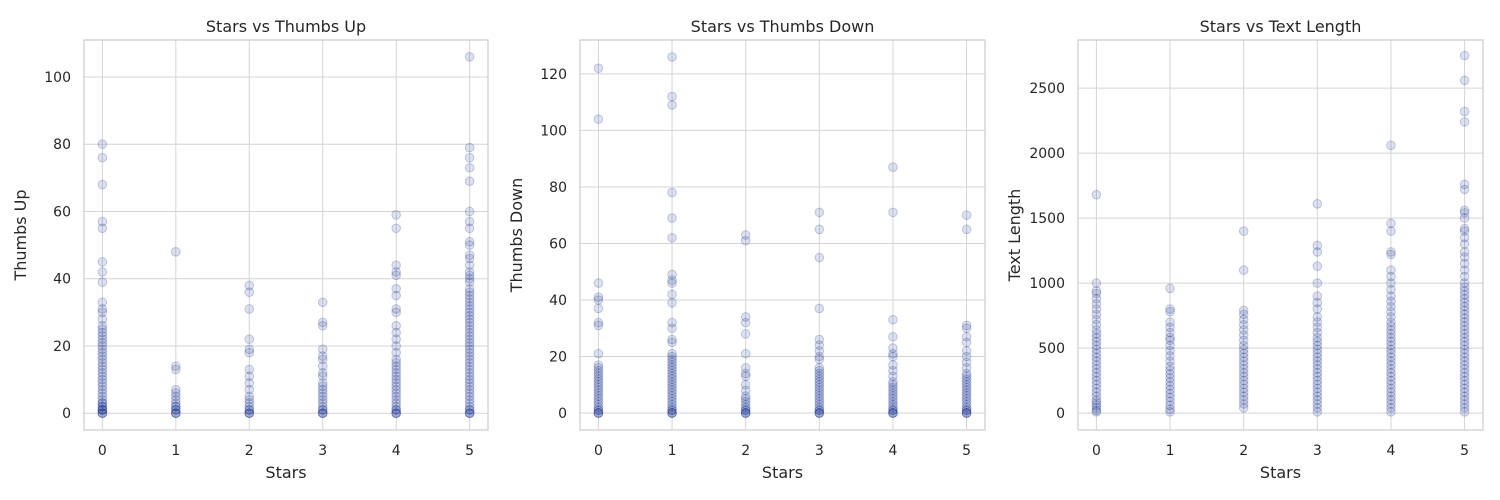 The height and width of the screenshot is (500, 1500). What do you see at coordinates (558, 301) in the screenshot?
I see `y-tick-label: 40` at bounding box center [558, 301].